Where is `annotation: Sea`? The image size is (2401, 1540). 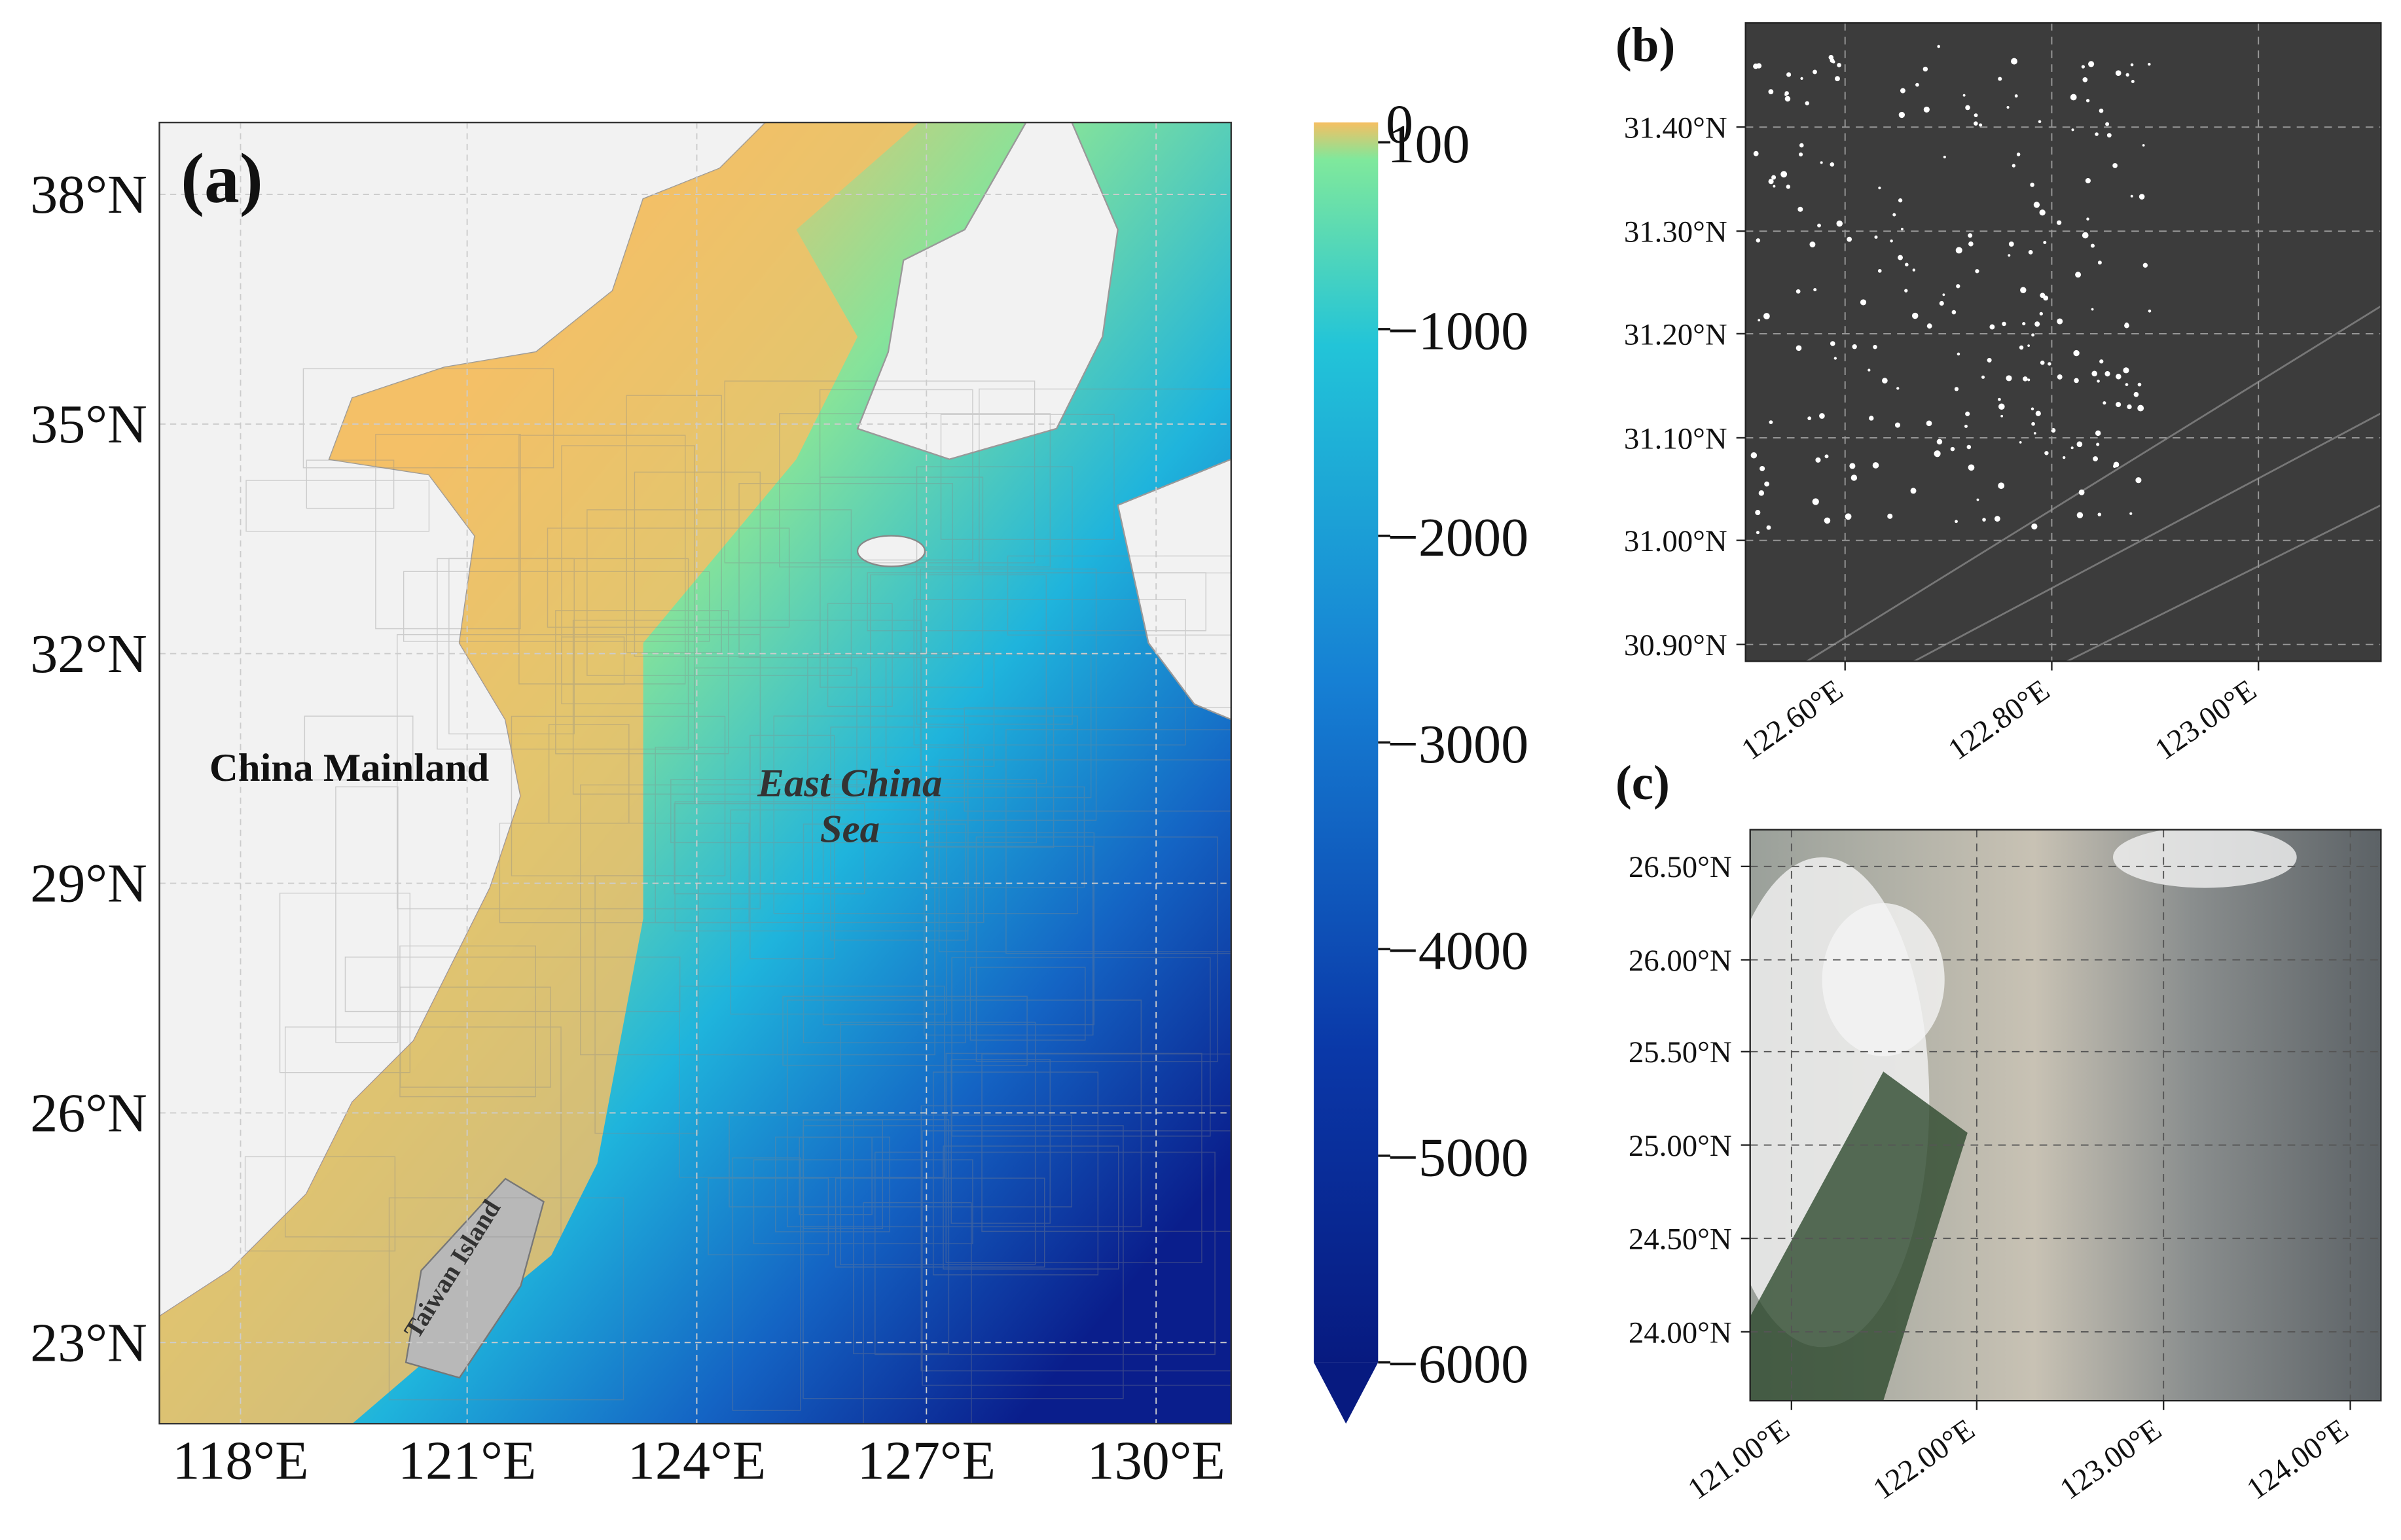
annotation: Sea is located at coordinates (850, 829).